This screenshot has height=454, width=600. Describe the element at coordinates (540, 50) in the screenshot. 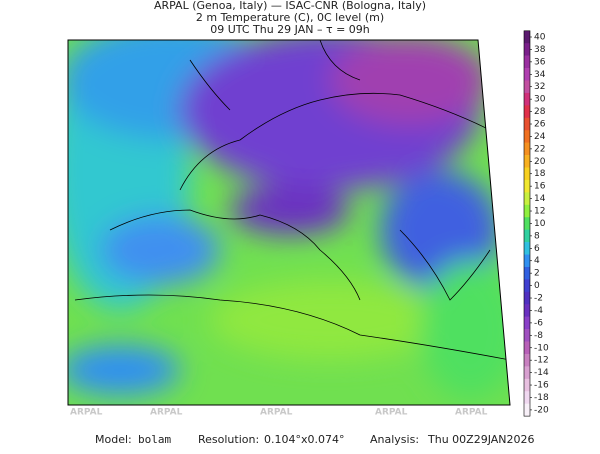

I see `colorbar-label: 38` at that location.